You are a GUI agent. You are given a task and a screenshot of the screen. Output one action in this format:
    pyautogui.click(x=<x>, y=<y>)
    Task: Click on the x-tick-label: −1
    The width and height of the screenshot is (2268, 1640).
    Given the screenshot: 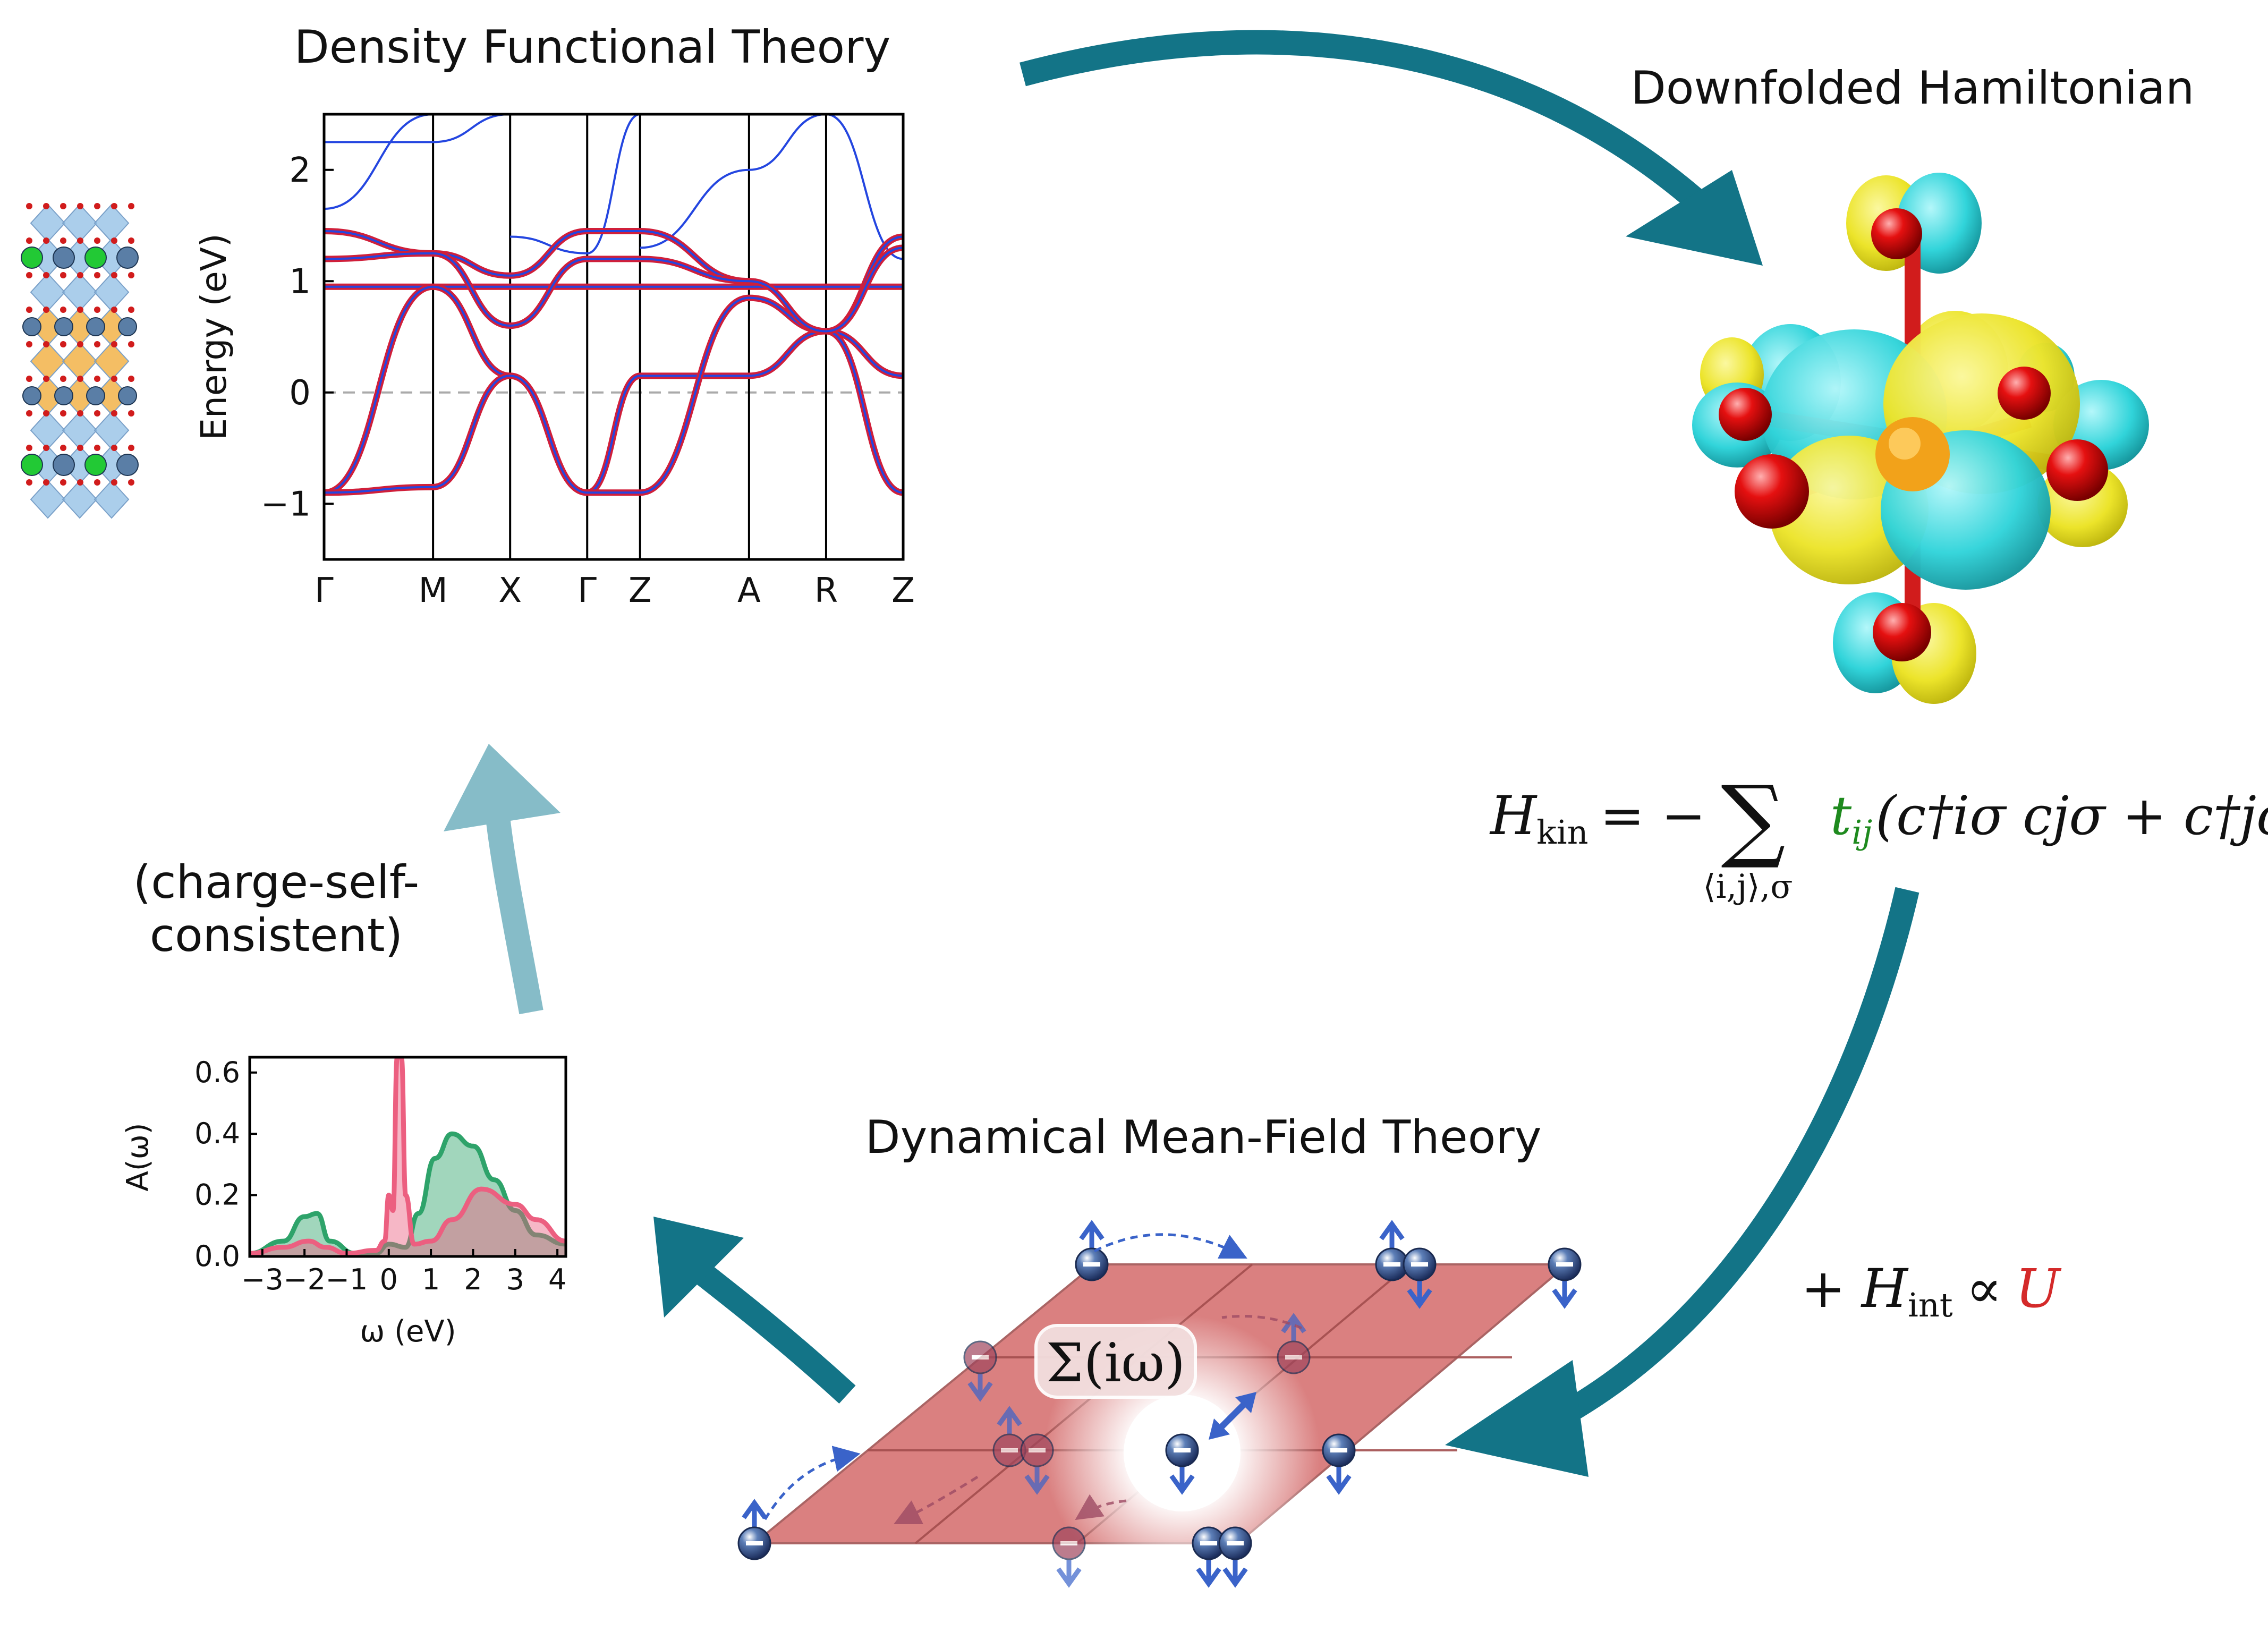 What is the action you would take?
    pyautogui.click(x=347, y=1279)
    